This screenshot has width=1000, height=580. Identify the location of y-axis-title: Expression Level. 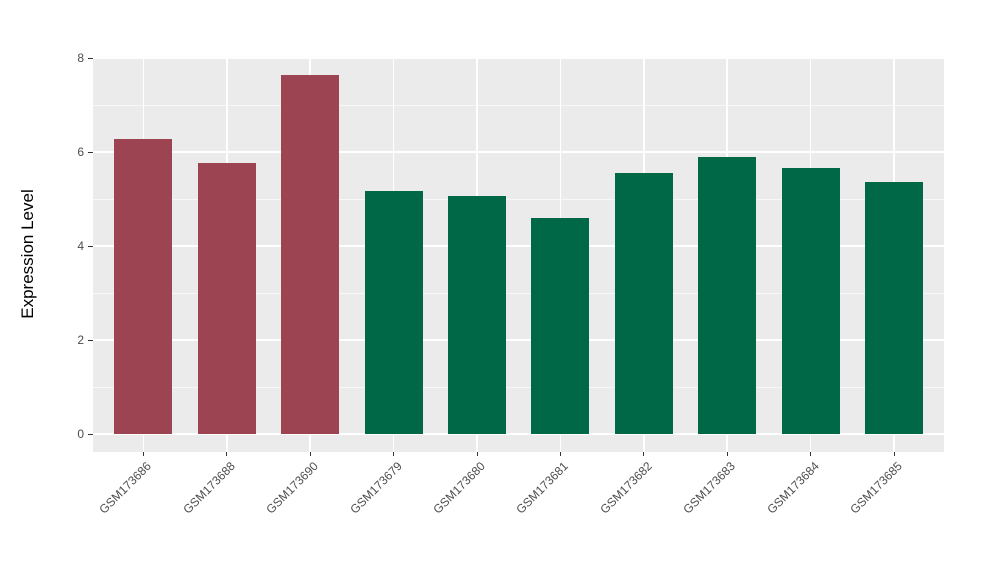
(27, 254).